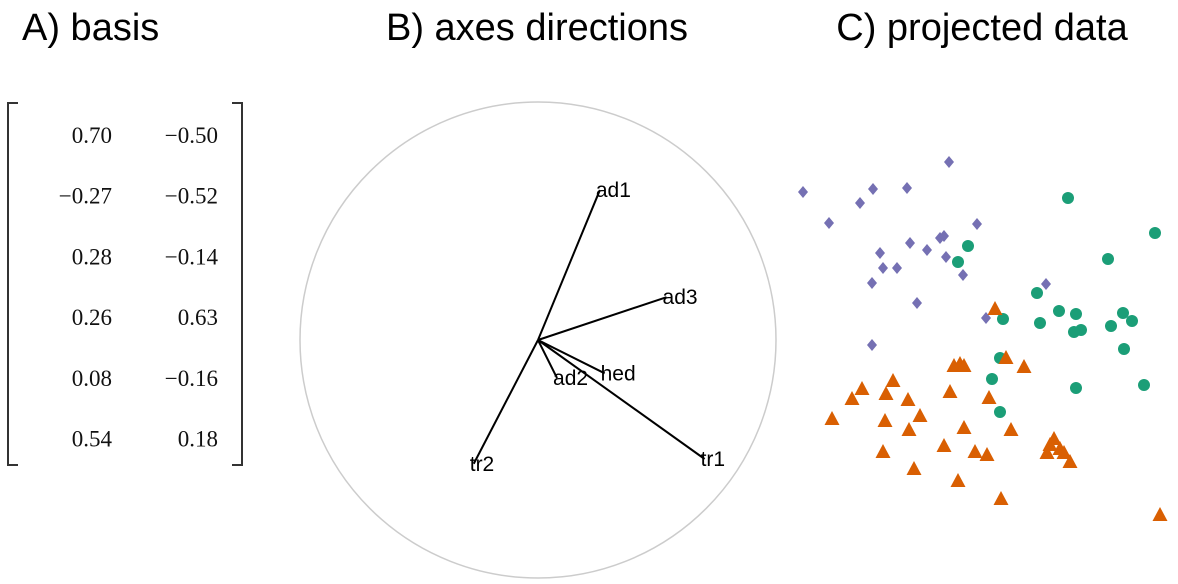  Describe the element at coordinates (713, 459) in the screenshot. I see `axis-label: tr1` at that location.